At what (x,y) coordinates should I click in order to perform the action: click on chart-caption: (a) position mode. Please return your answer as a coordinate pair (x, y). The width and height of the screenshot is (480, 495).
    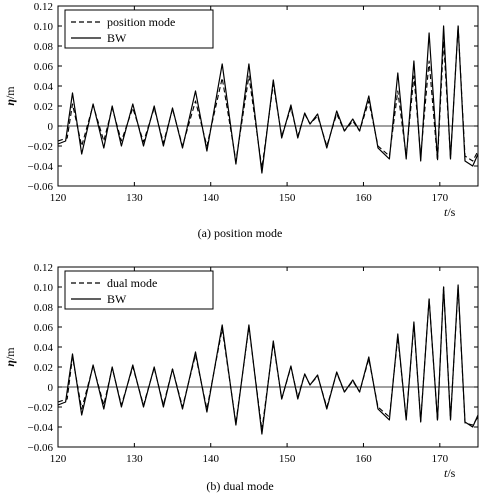
    Looking at the image, I should click on (240, 233).